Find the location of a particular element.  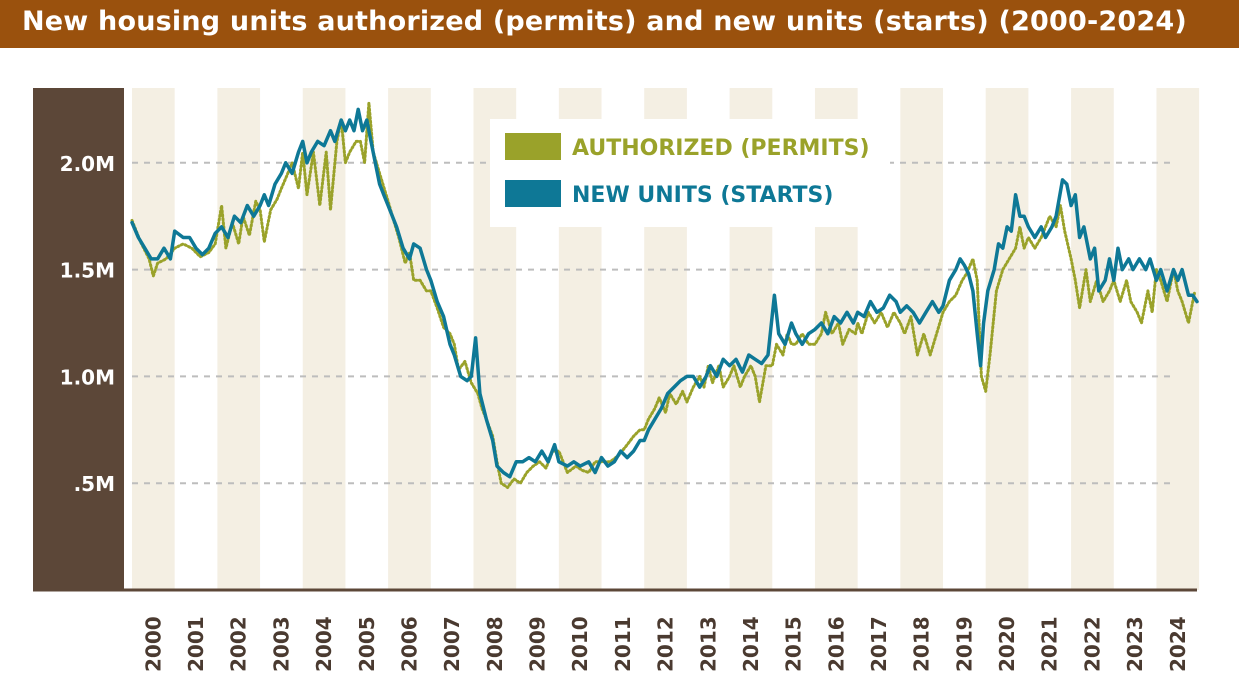

year-band-2022 is located at coordinates (1092, 339).